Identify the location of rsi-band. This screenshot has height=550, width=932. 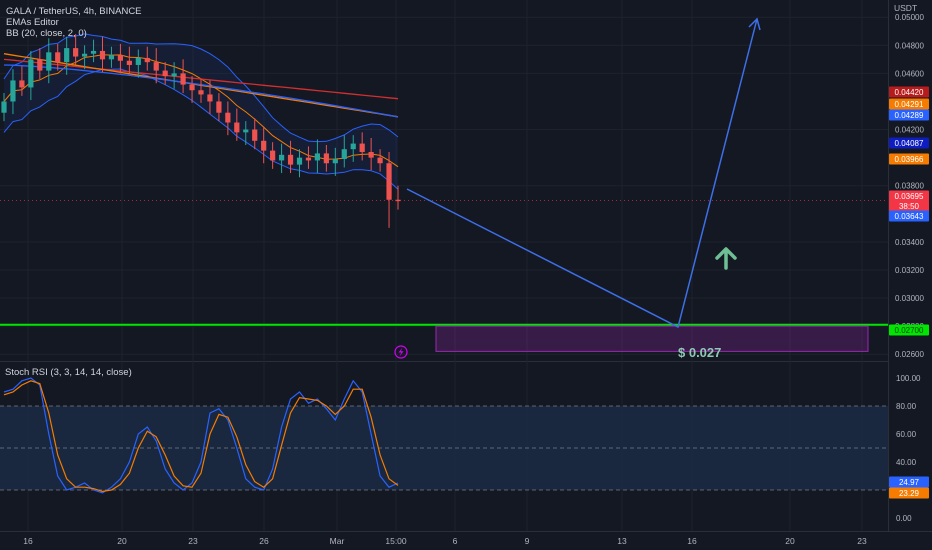
(444, 448).